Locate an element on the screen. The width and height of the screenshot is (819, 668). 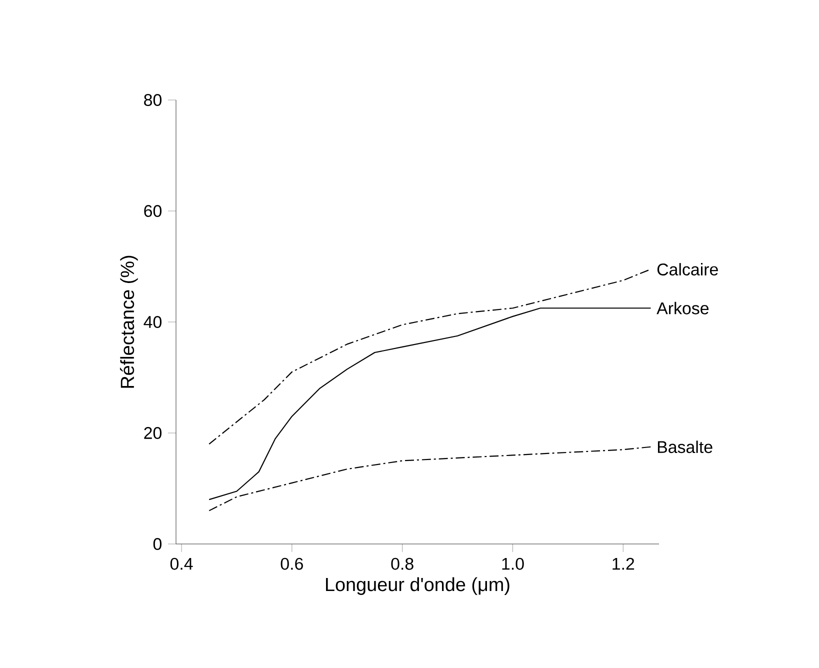
x-tick-label: 0.8 is located at coordinates (402, 564).